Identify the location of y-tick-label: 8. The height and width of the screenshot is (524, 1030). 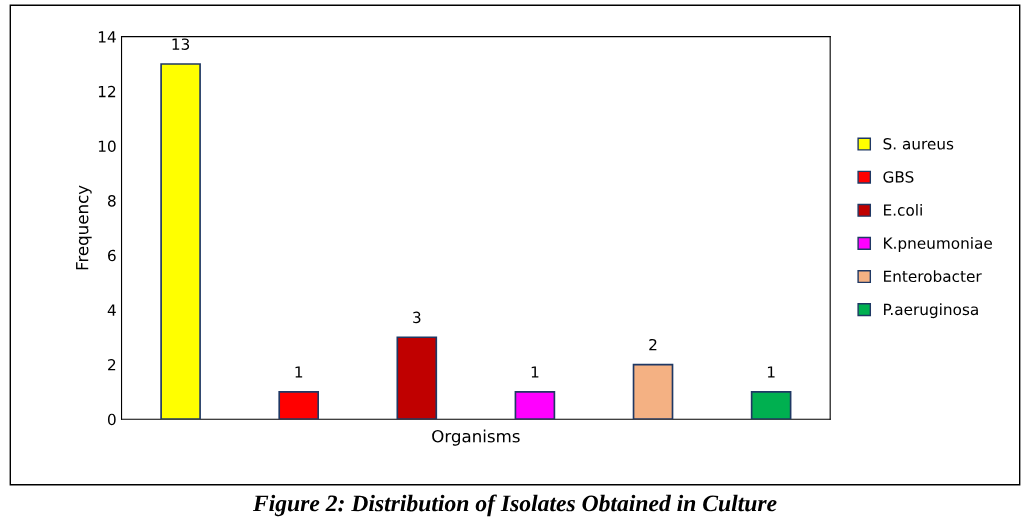
(111, 201).